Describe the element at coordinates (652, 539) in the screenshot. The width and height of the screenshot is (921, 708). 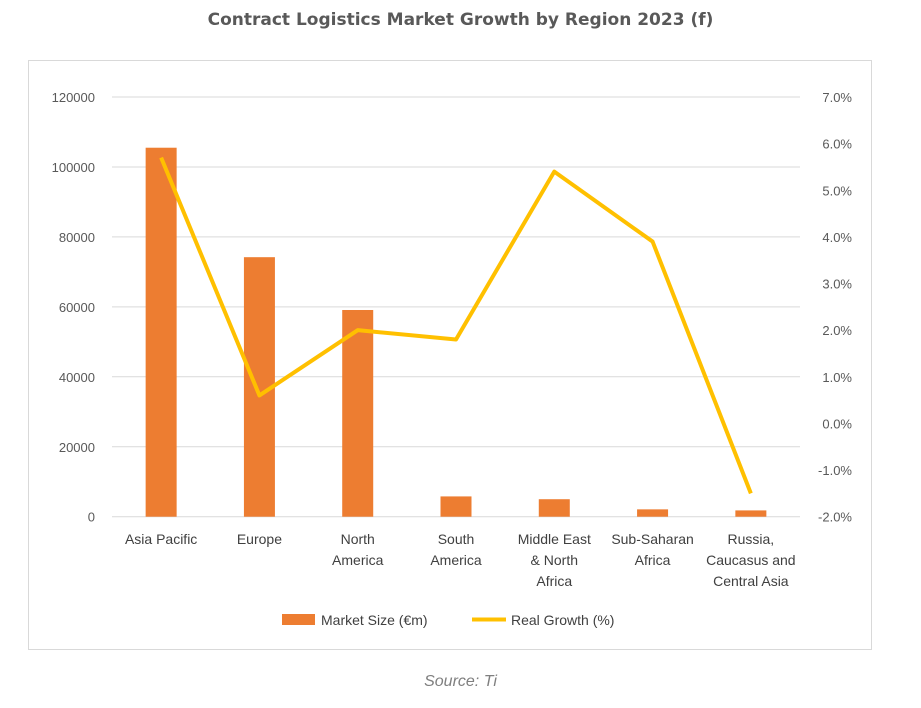
I see `category-label: Sub-Saharan` at that location.